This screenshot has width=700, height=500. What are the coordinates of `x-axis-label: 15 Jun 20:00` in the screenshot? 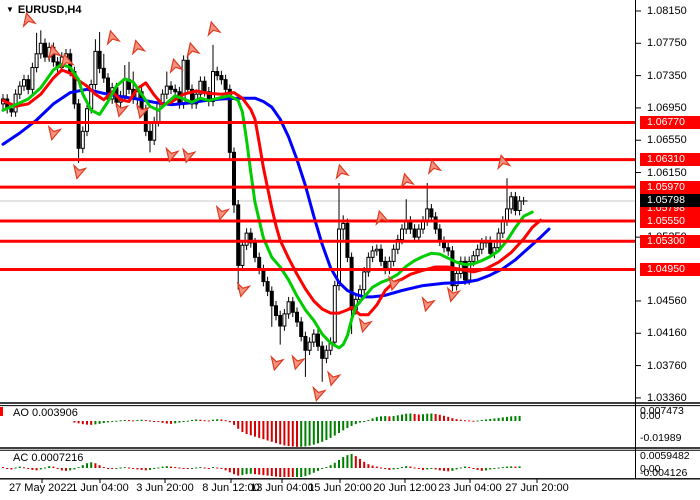 It's located at (340, 488).